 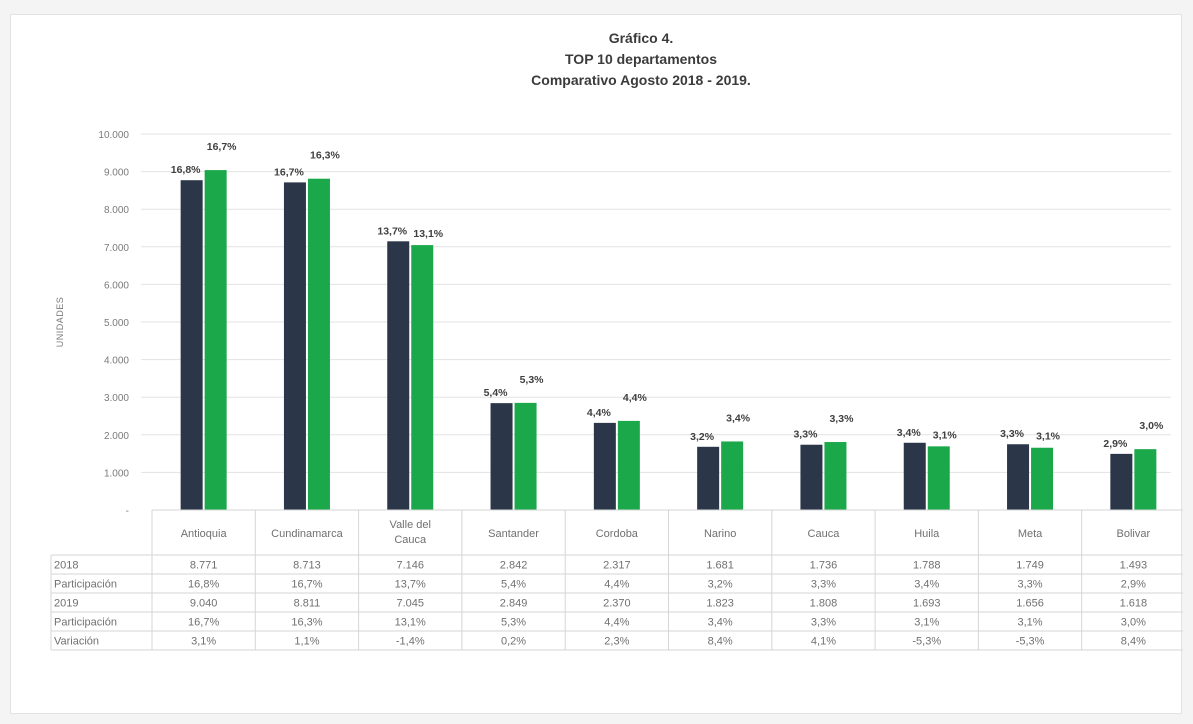 I want to click on y-tick-label: 10.000, so click(x=113, y=135).